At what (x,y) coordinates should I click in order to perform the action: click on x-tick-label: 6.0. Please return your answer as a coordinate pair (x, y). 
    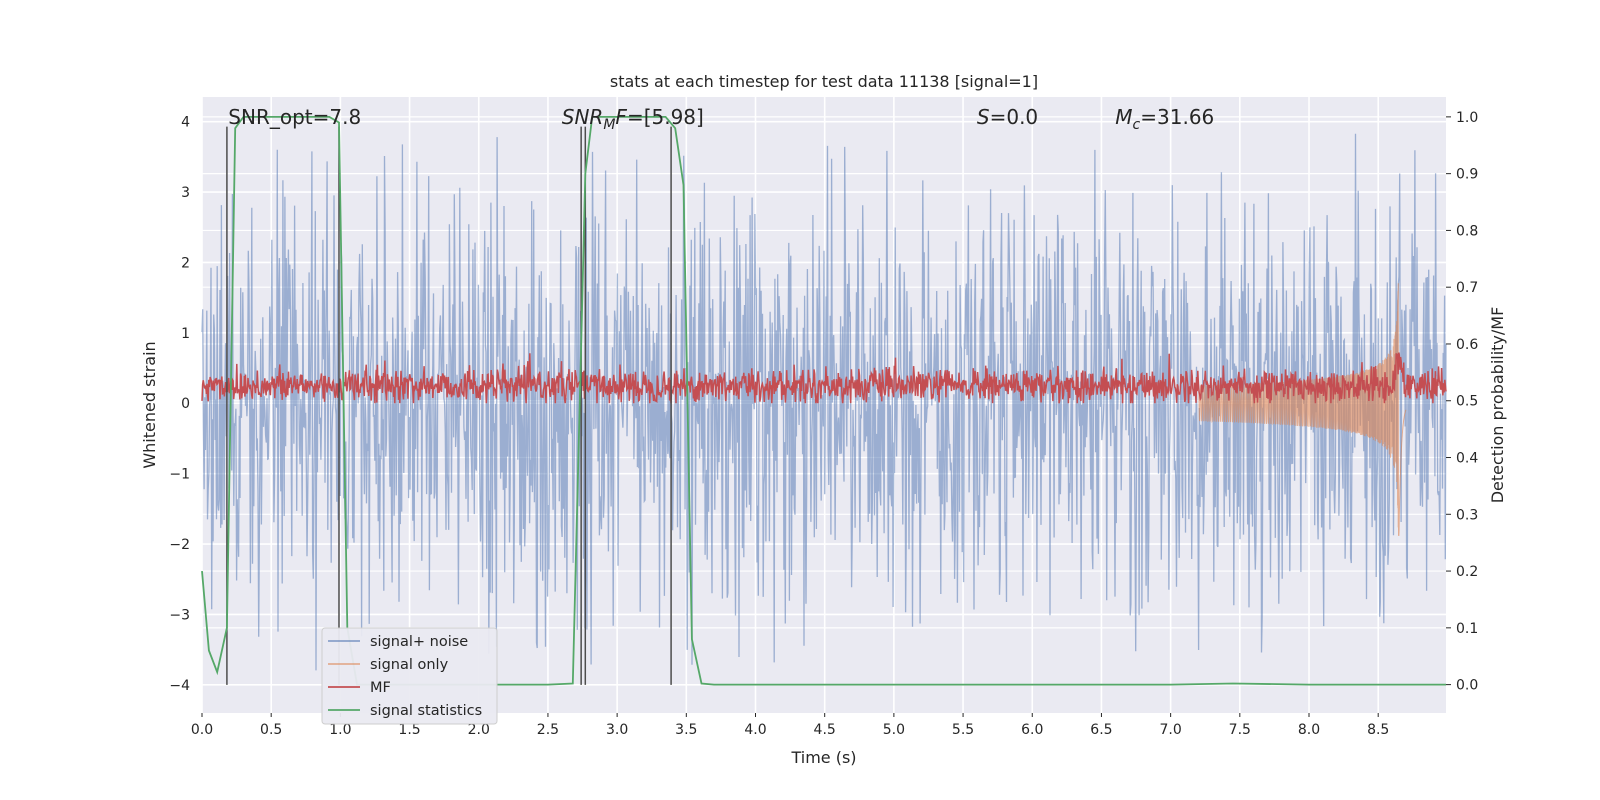
    Looking at the image, I should click on (1032, 730).